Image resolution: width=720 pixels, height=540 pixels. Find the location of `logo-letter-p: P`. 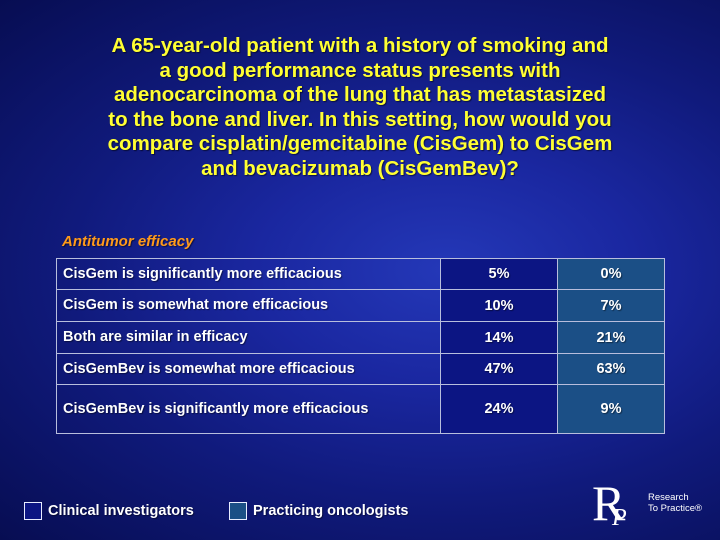

logo-letter-p: P is located at coordinates (619, 518).